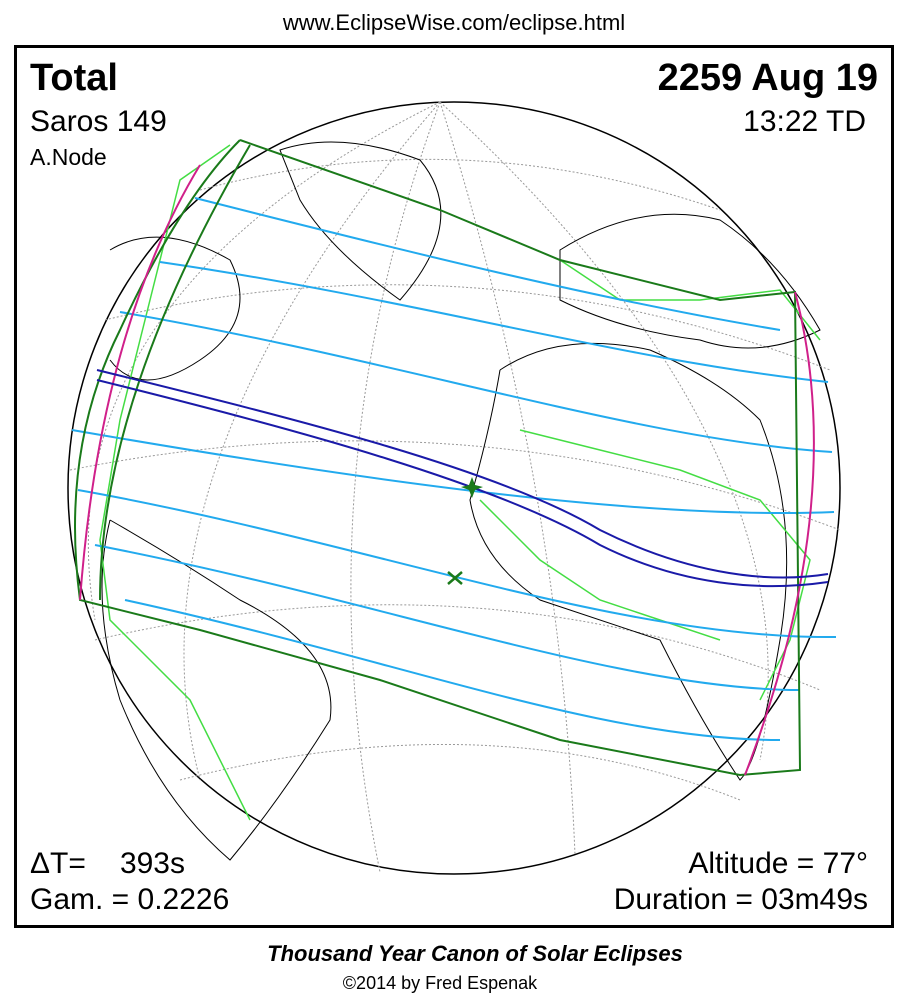 This screenshot has width=908, height=1004. What do you see at coordinates (453, 22) in the screenshot?
I see `url: www.EclipseWise.com/eclipse.html` at bounding box center [453, 22].